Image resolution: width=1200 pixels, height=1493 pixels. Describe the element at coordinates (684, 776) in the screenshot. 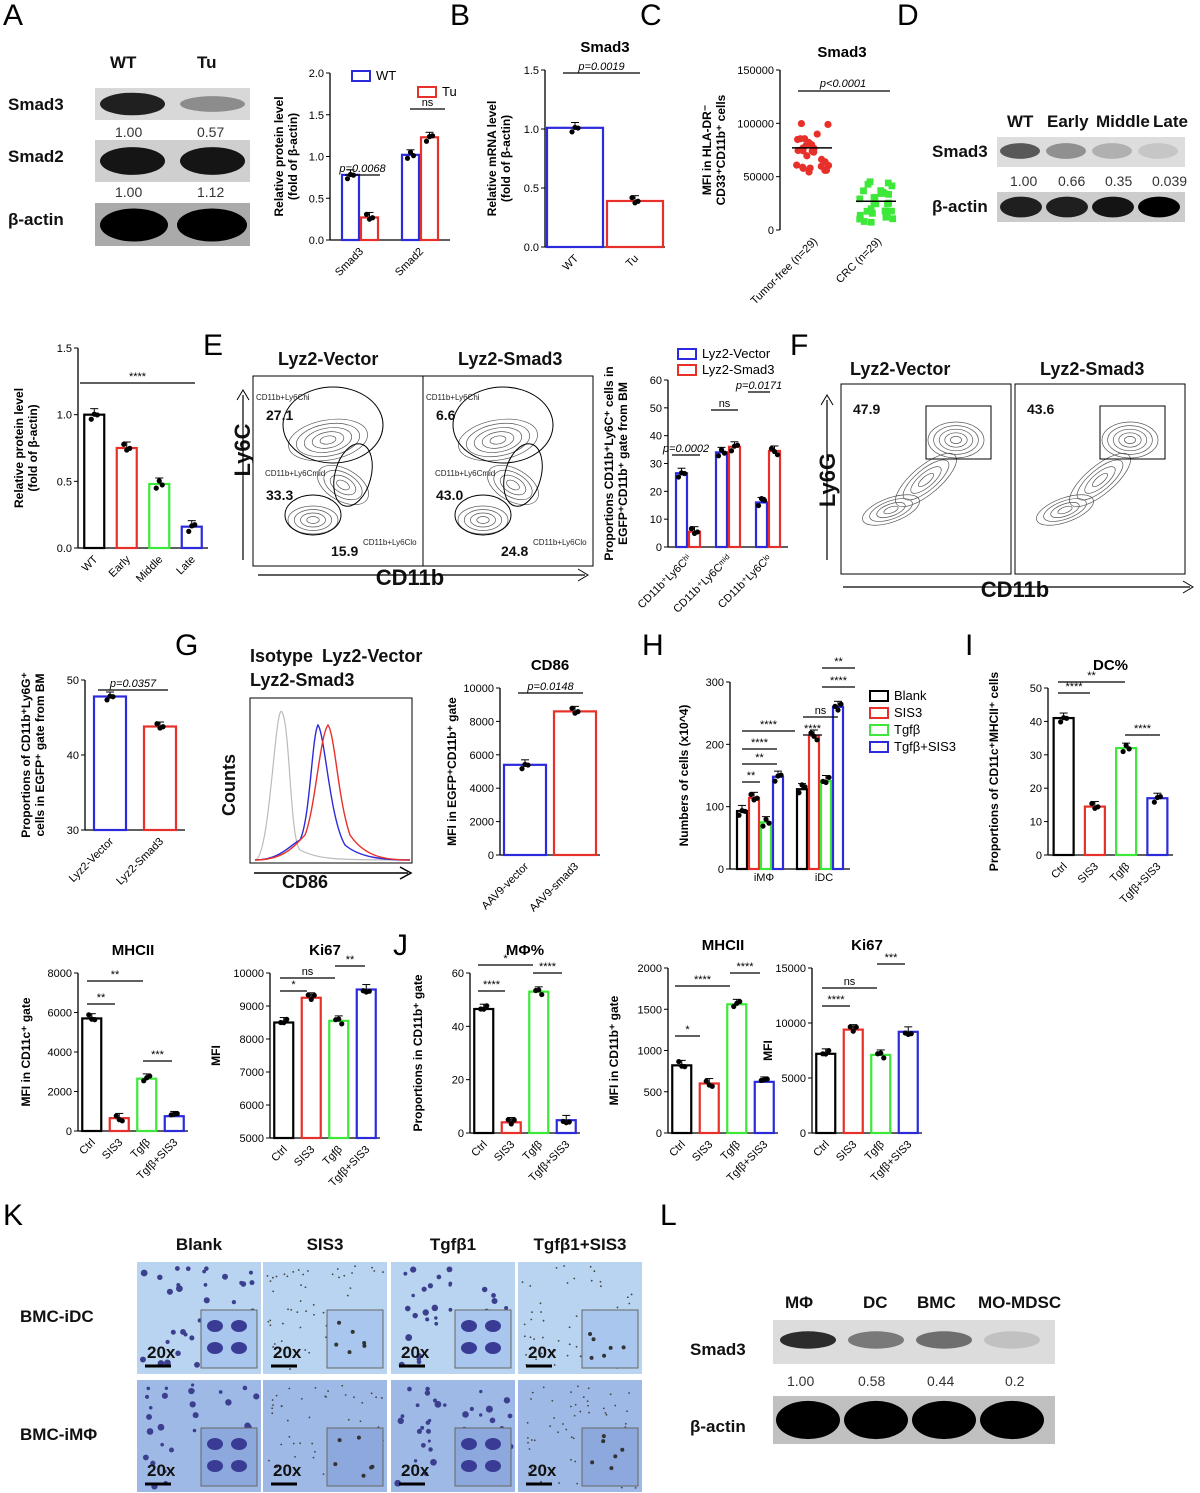

I see `y-axis-label-line: Numbers of cells (x10^4)` at that location.